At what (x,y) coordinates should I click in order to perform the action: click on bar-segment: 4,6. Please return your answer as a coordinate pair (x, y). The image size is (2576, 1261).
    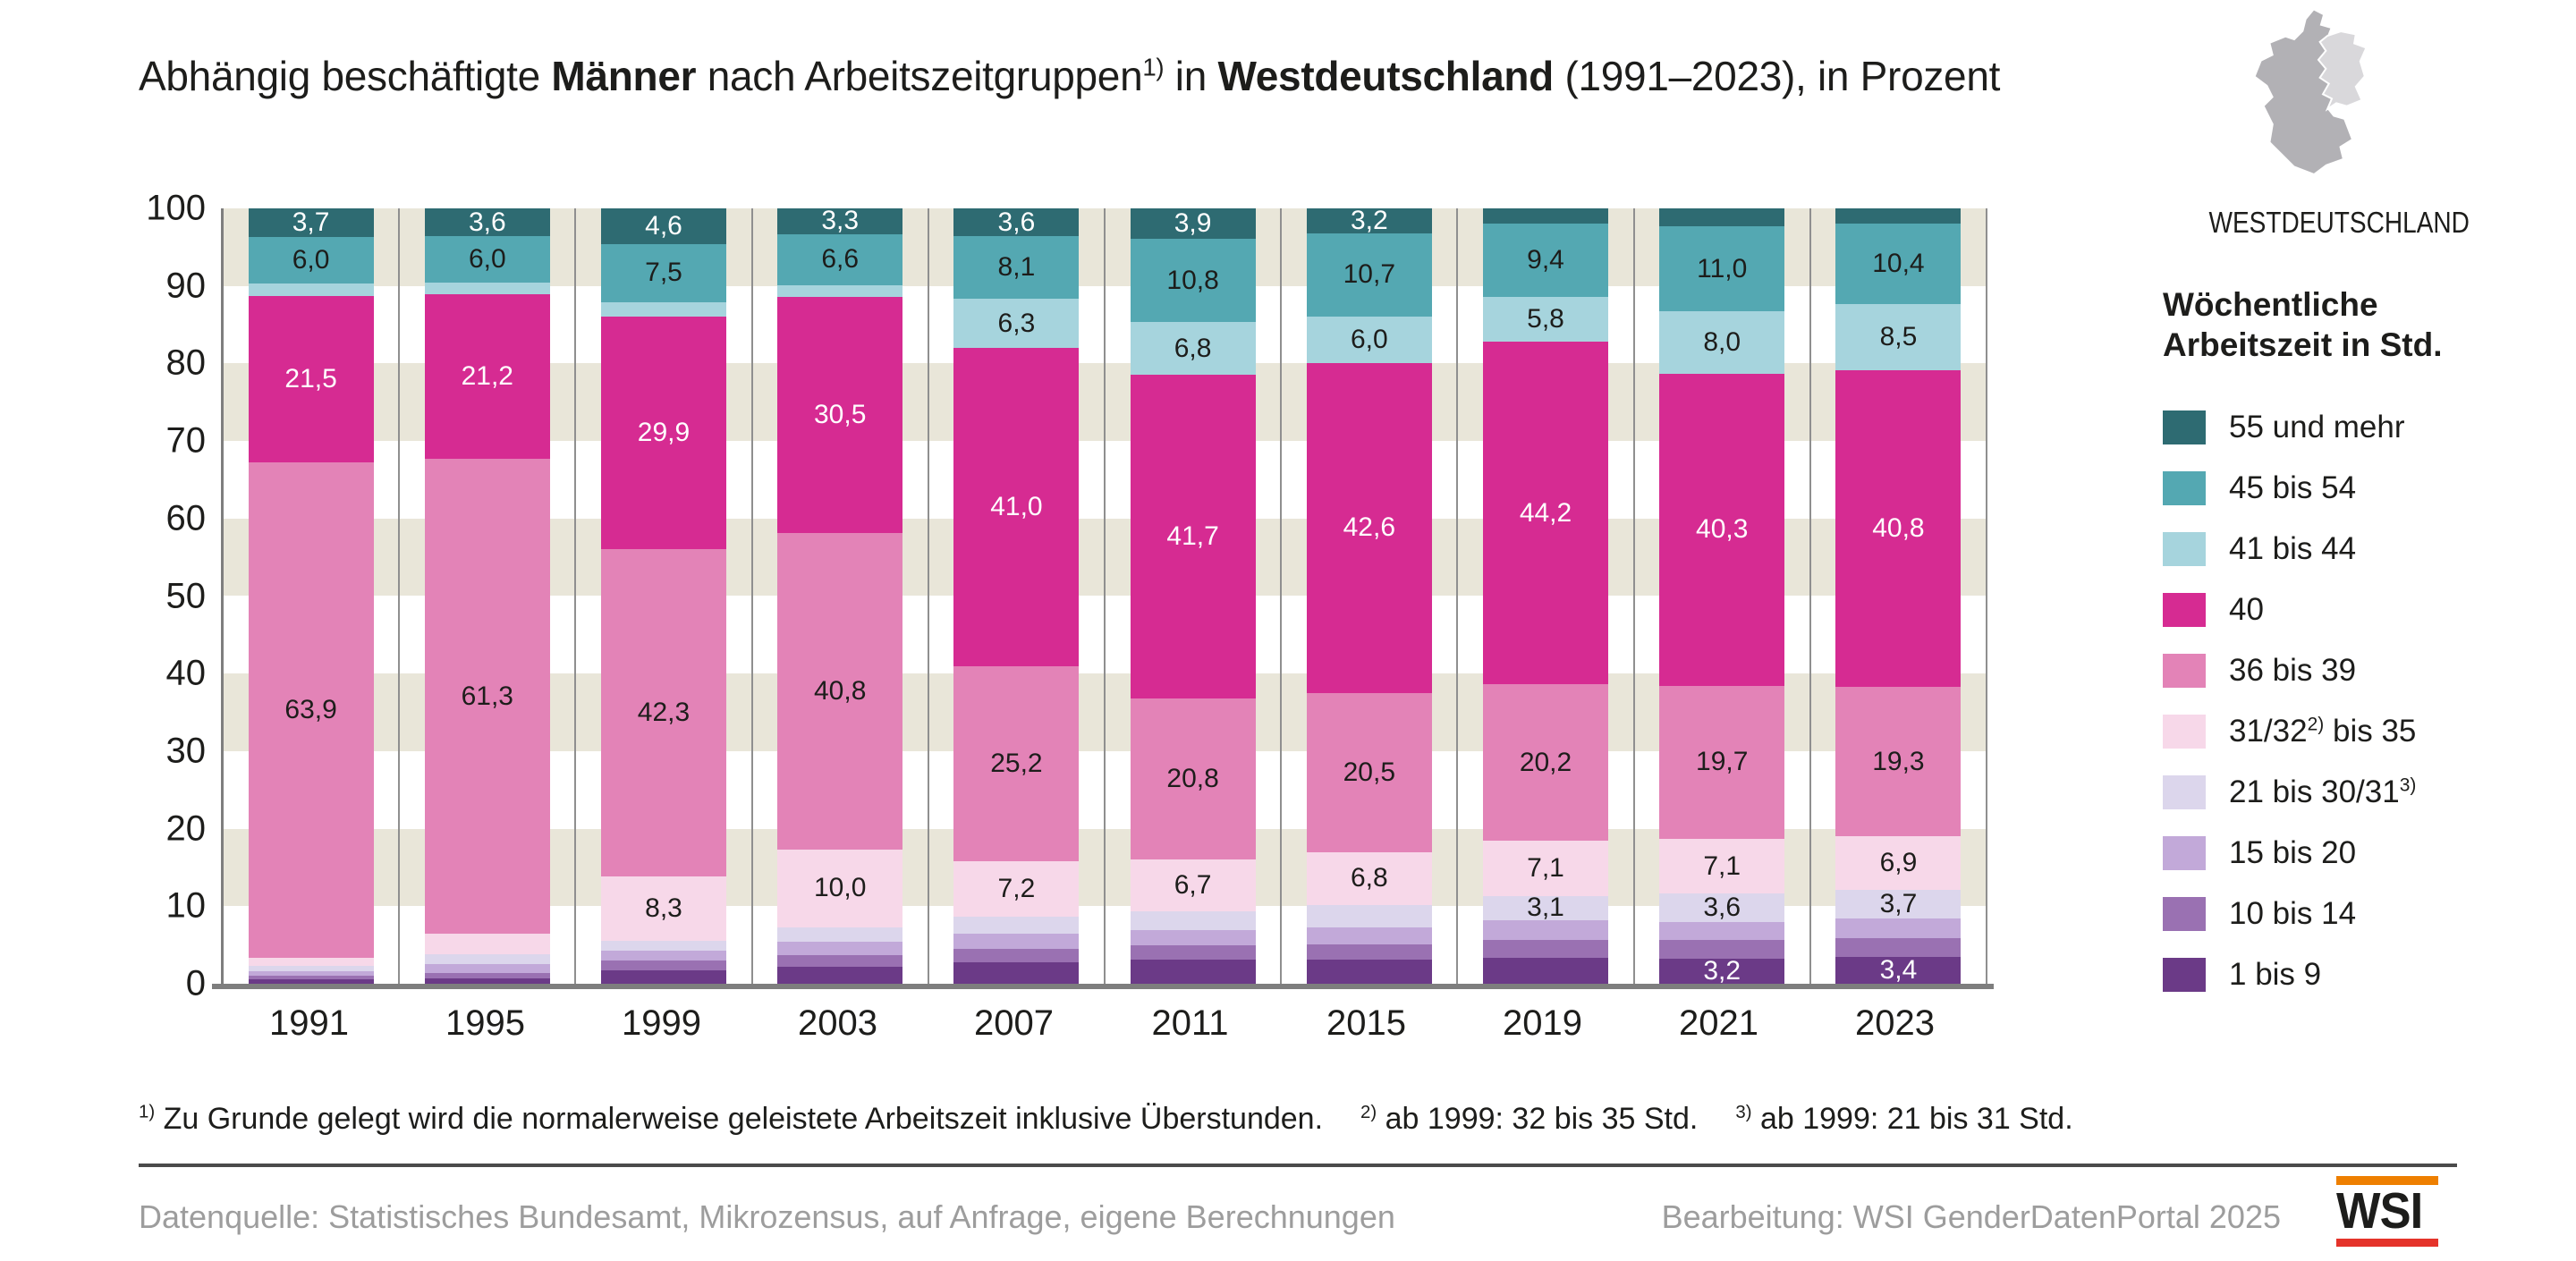
    Looking at the image, I should click on (663, 226).